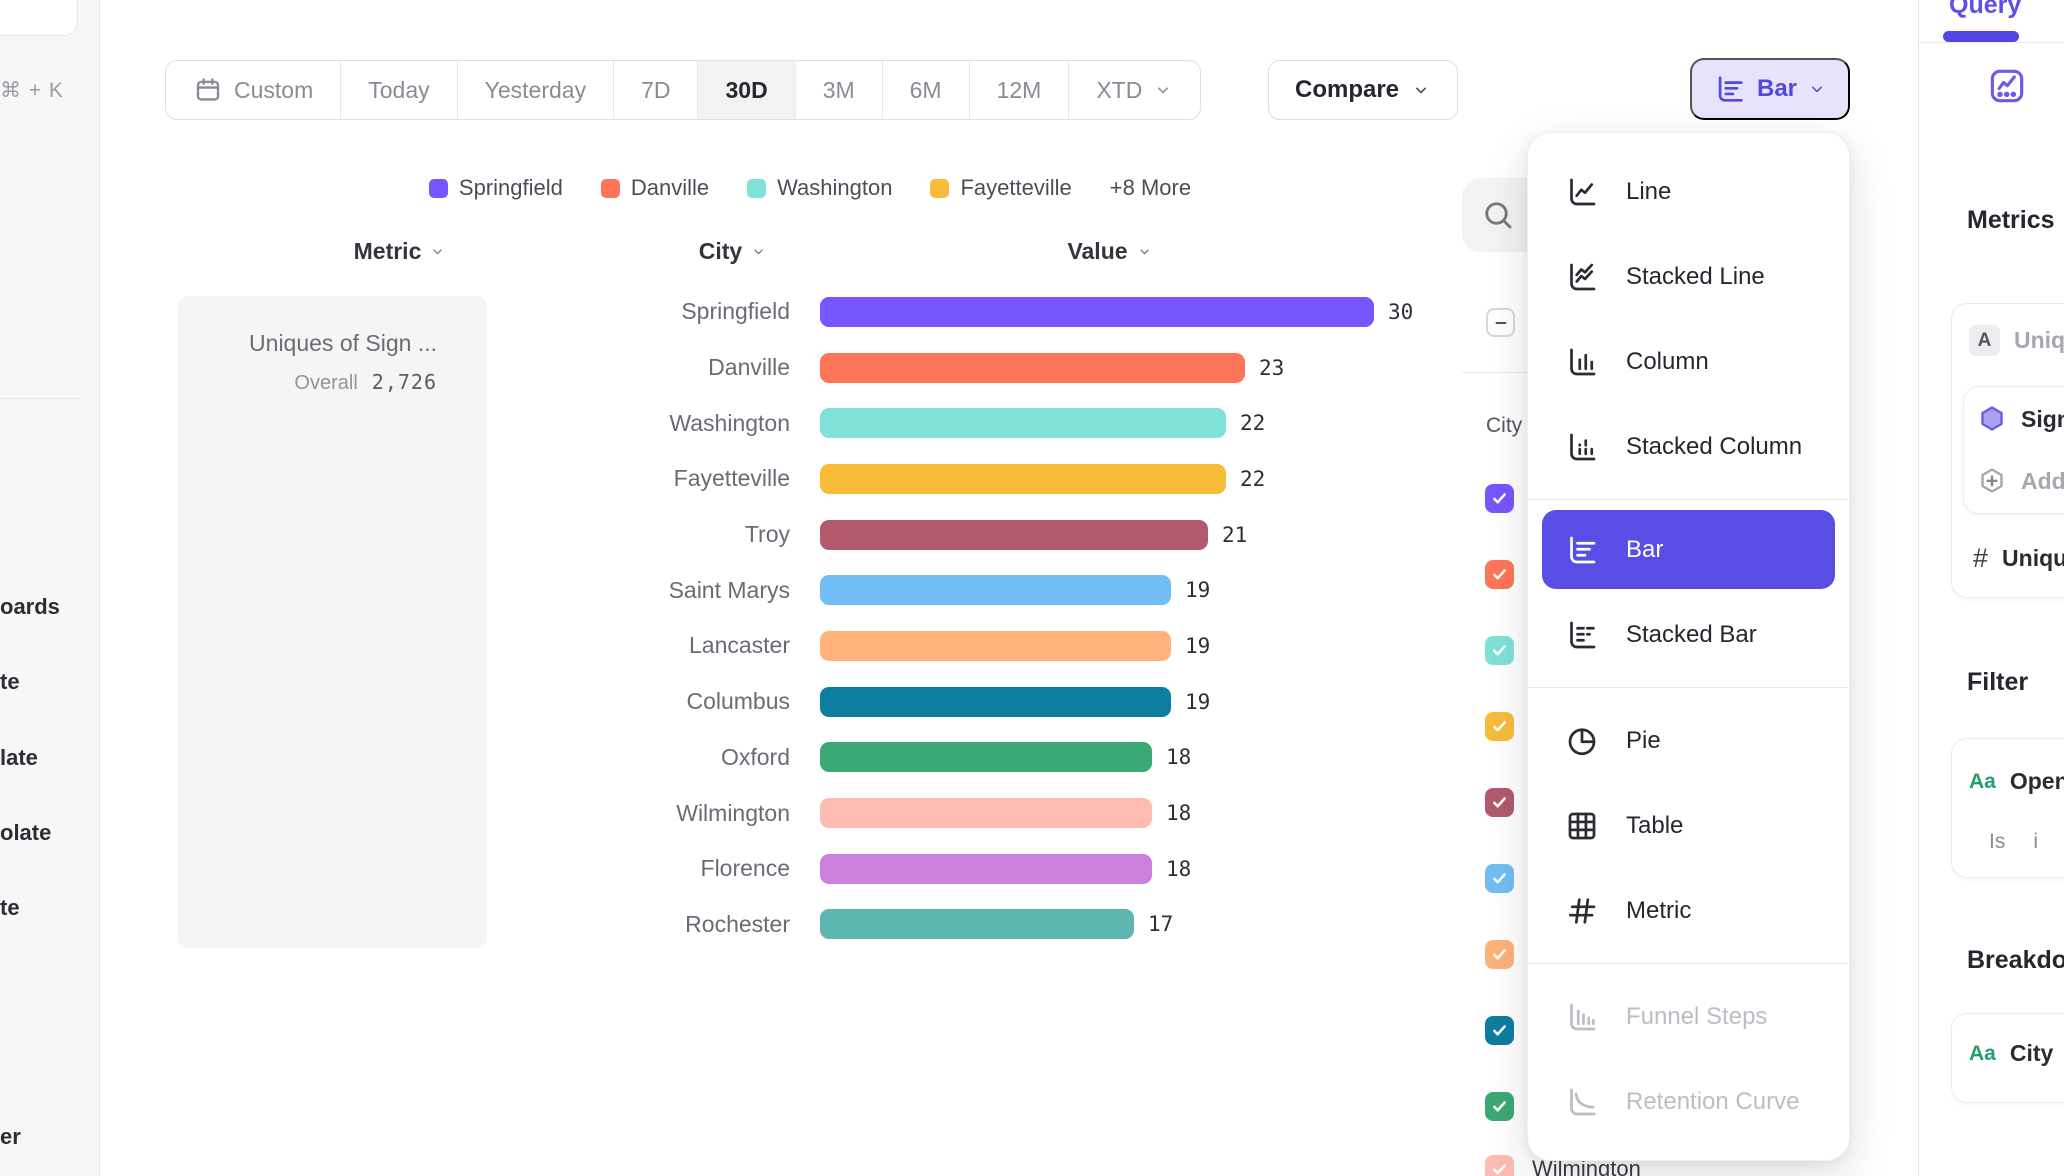 Image resolution: width=2064 pixels, height=1176 pixels. I want to click on bar-row: Florence 18, so click(774, 869).